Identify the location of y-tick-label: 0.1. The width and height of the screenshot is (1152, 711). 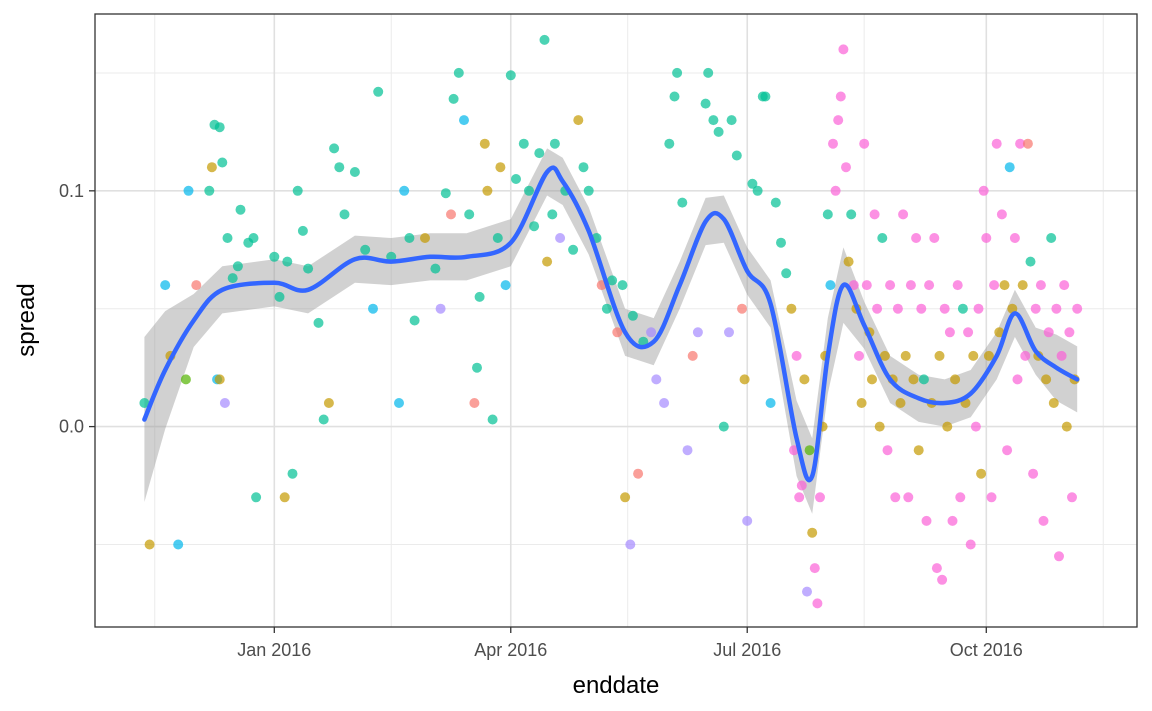
(71, 191).